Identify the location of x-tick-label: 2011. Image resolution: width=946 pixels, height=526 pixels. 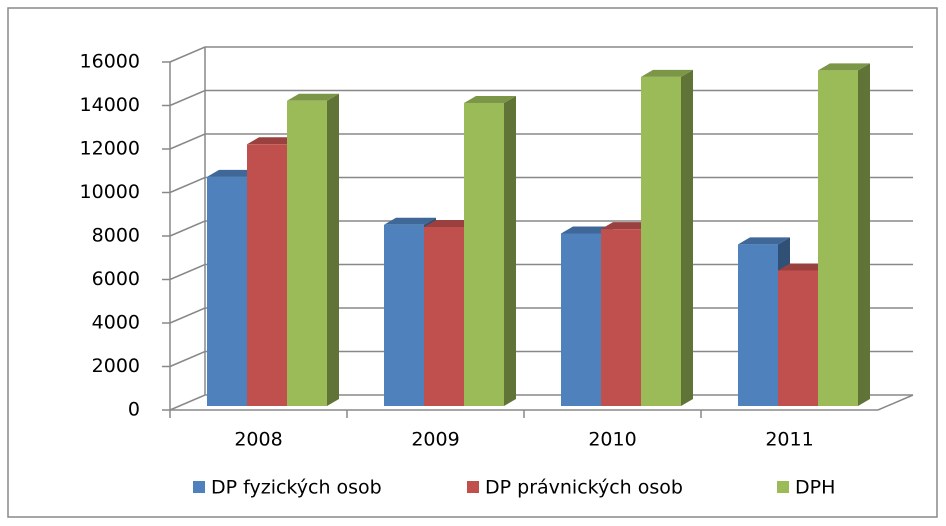
(789, 440).